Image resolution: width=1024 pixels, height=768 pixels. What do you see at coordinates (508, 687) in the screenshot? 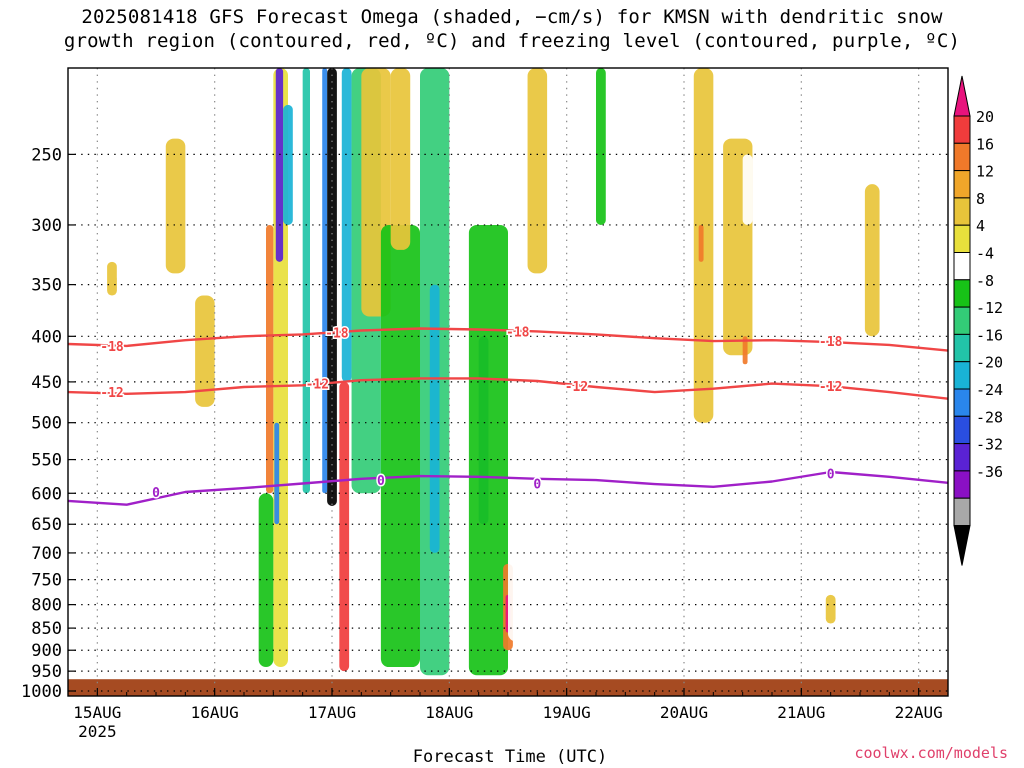
I see `surface-band` at bounding box center [508, 687].